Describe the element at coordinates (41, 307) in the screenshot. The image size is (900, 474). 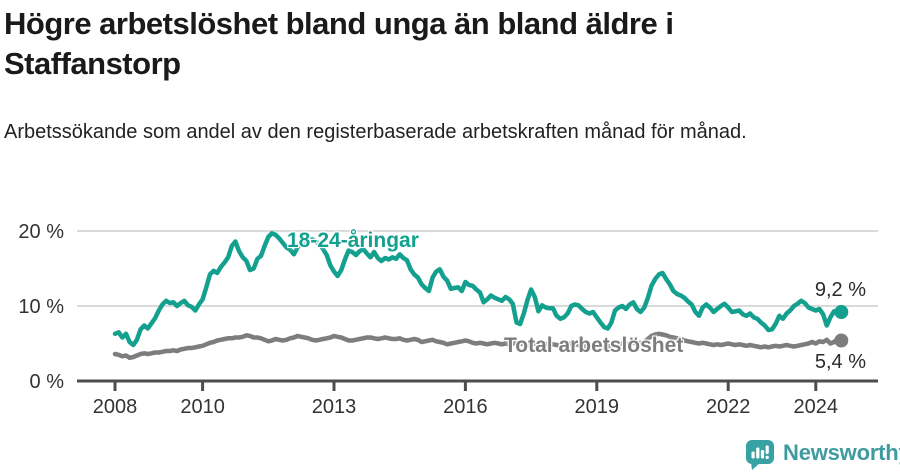
I see `svg-text: 10 %` at that location.